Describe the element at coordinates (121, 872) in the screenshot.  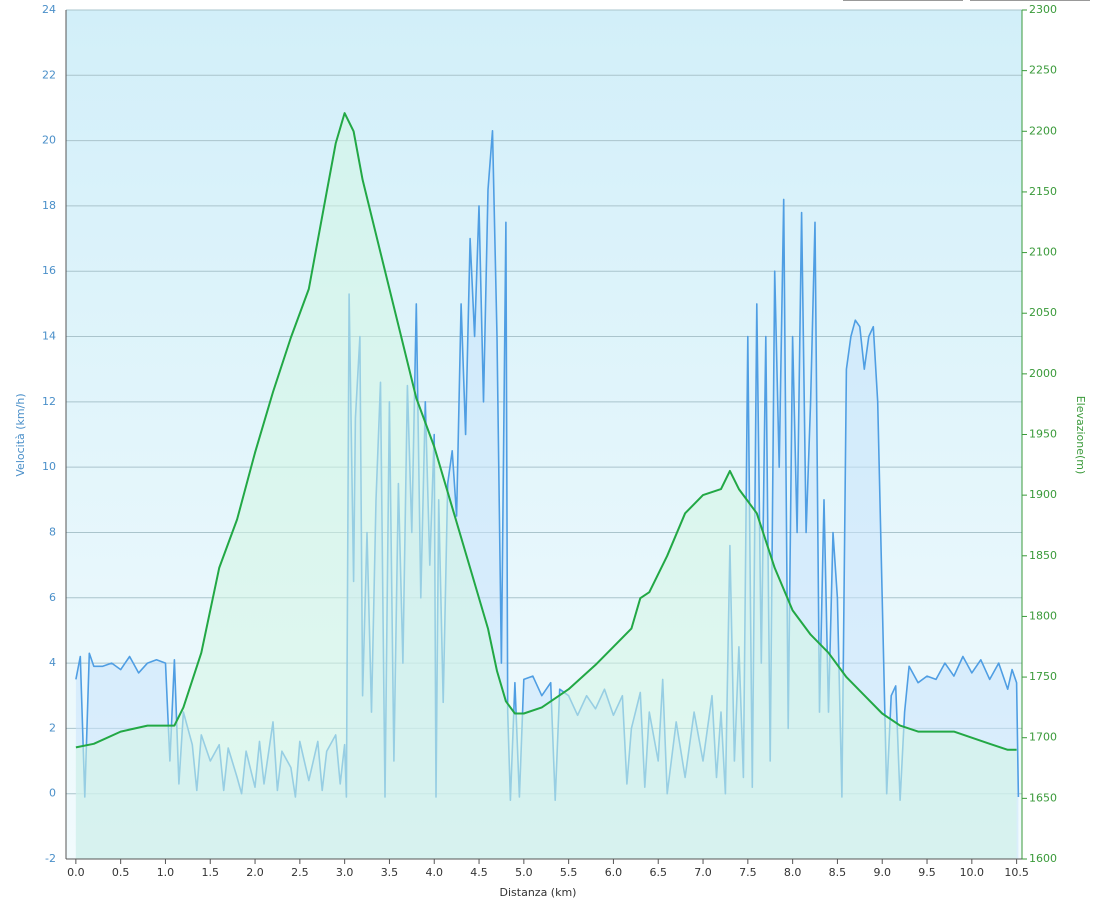
I see `x-tick-label: 0.5` at that location.